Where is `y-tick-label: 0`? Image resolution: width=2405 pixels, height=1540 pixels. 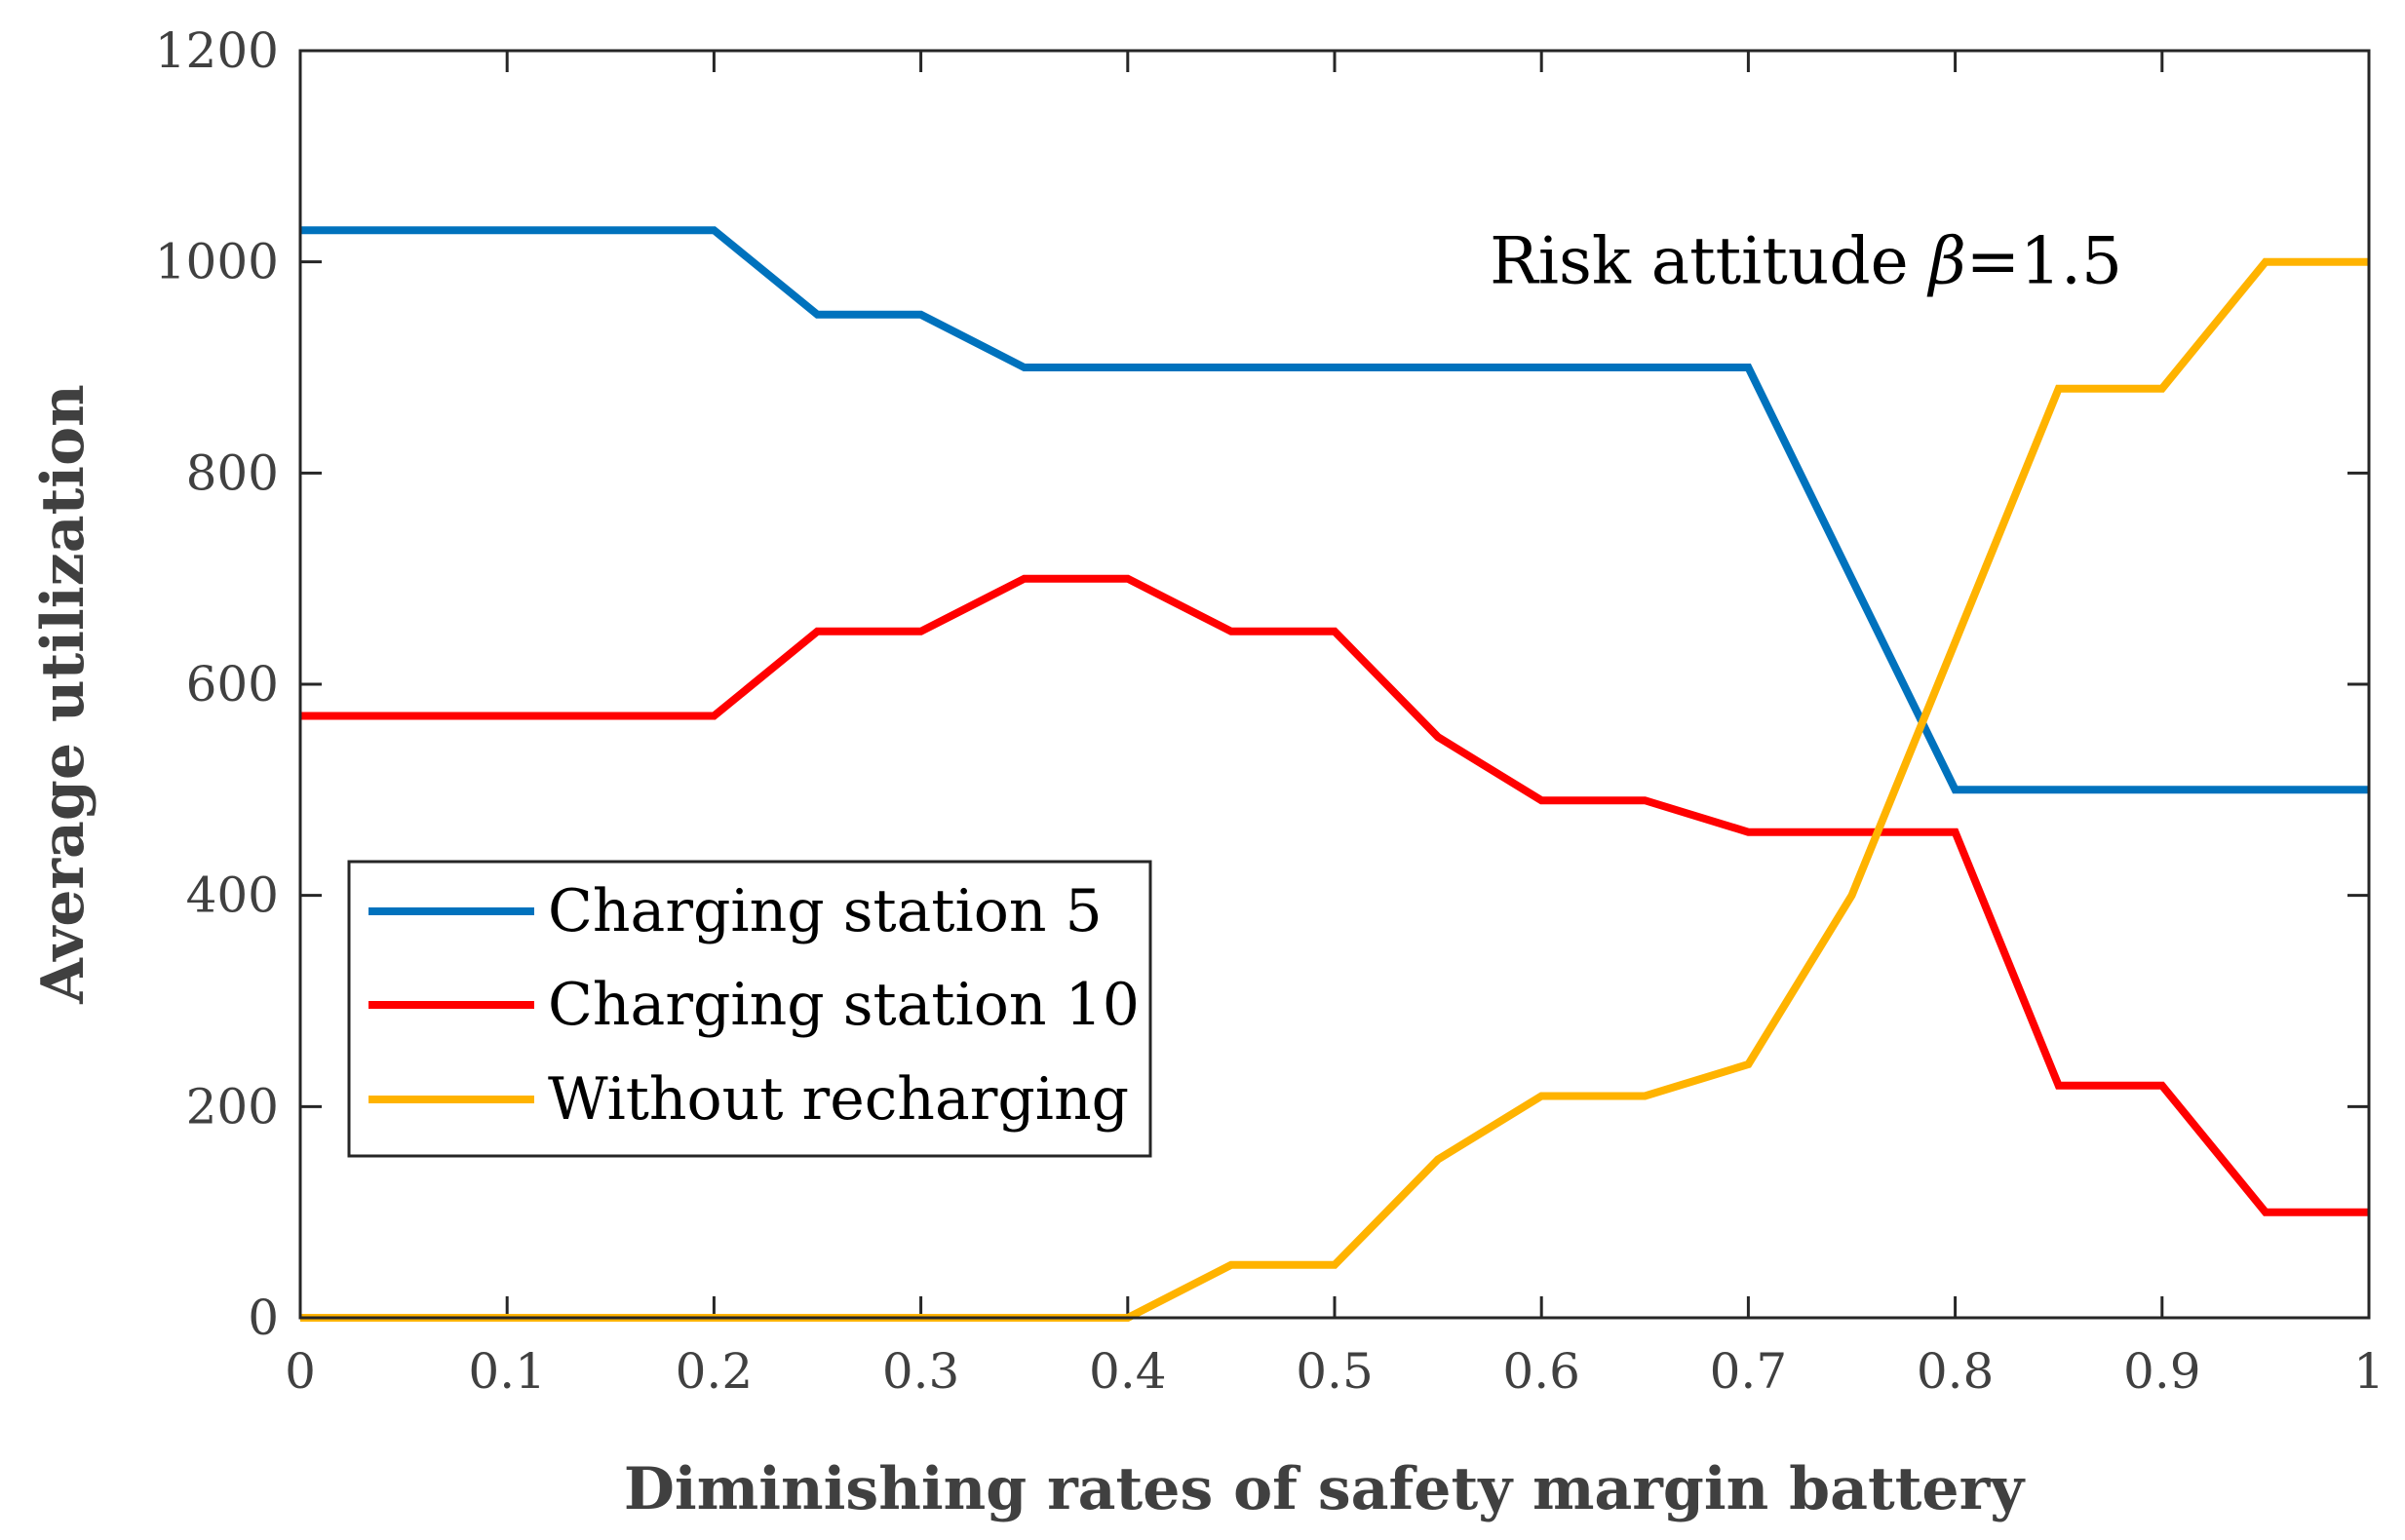 y-tick-label: 0 is located at coordinates (263, 1318).